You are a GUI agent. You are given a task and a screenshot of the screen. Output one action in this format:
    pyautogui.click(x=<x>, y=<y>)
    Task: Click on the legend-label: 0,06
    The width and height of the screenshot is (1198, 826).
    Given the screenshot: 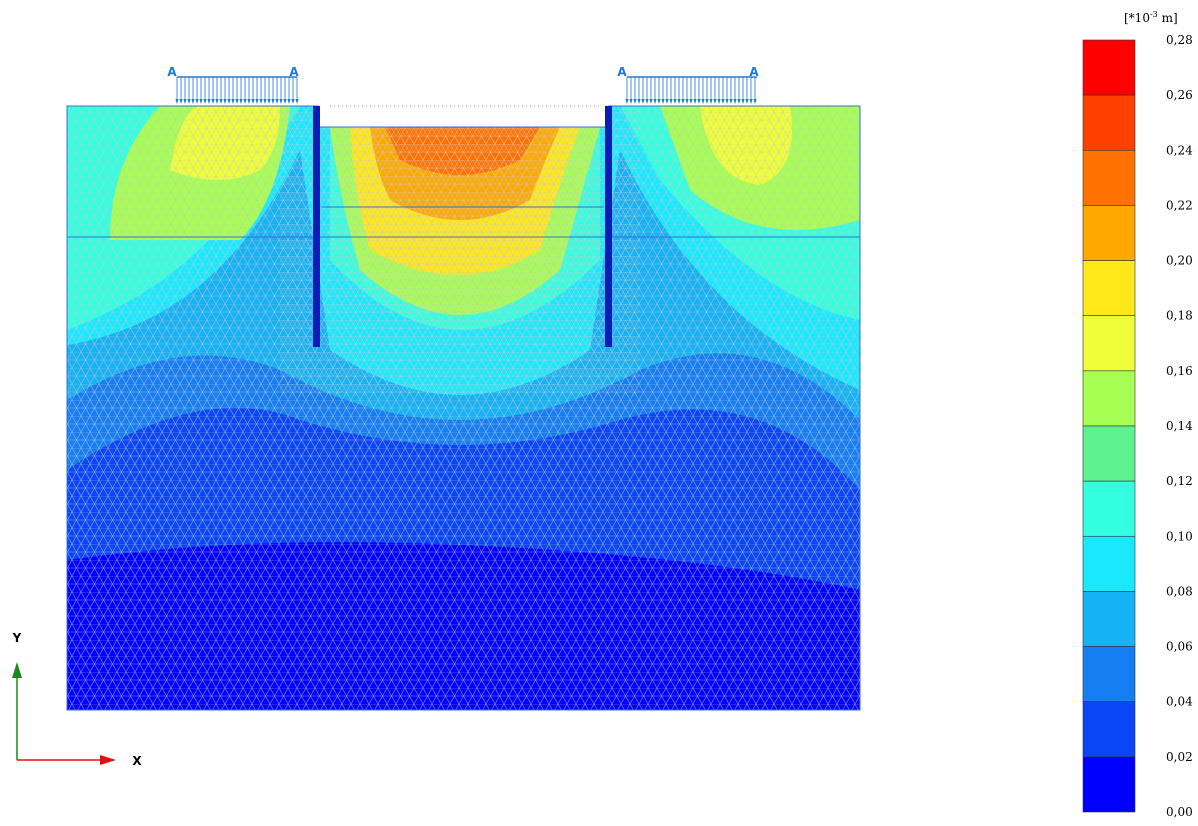 What is the action you would take?
    pyautogui.click(x=1179, y=647)
    